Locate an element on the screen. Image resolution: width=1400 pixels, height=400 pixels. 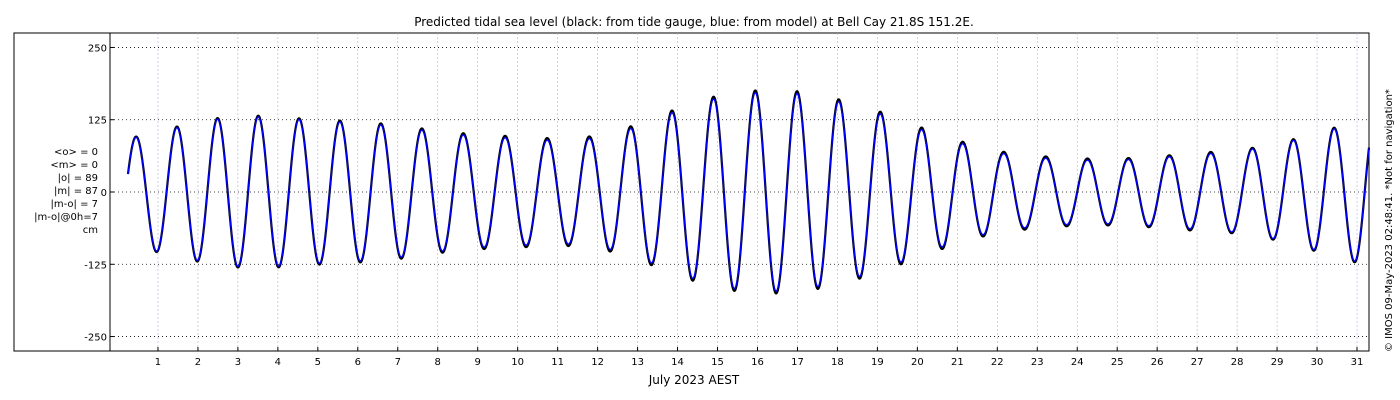
x-tick-label: 2 is located at coordinates (198, 362).